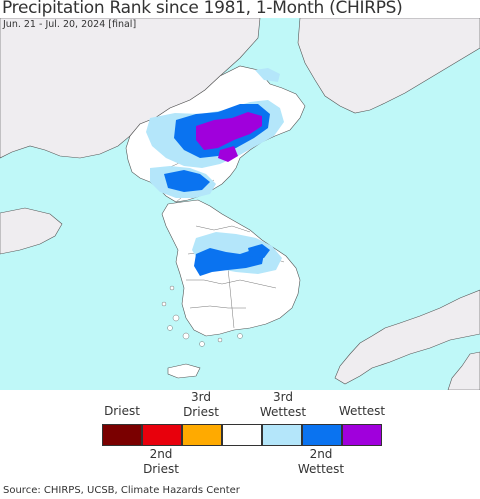  What do you see at coordinates (201, 404) in the screenshot?
I see `legend-label-third-driest: 3rd Driest` at bounding box center [201, 404].